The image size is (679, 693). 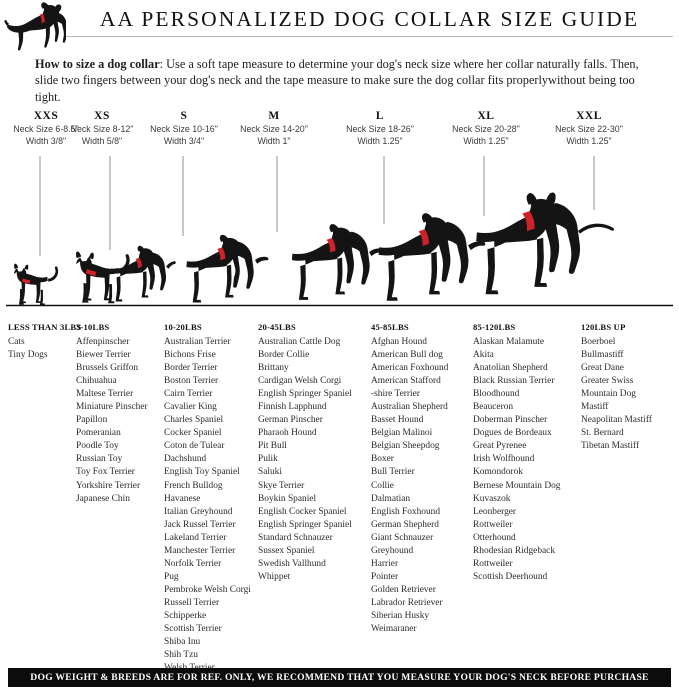 What do you see at coordinates (108, 485) in the screenshot?
I see `breed-item: Yorkshire Terrier` at bounding box center [108, 485].